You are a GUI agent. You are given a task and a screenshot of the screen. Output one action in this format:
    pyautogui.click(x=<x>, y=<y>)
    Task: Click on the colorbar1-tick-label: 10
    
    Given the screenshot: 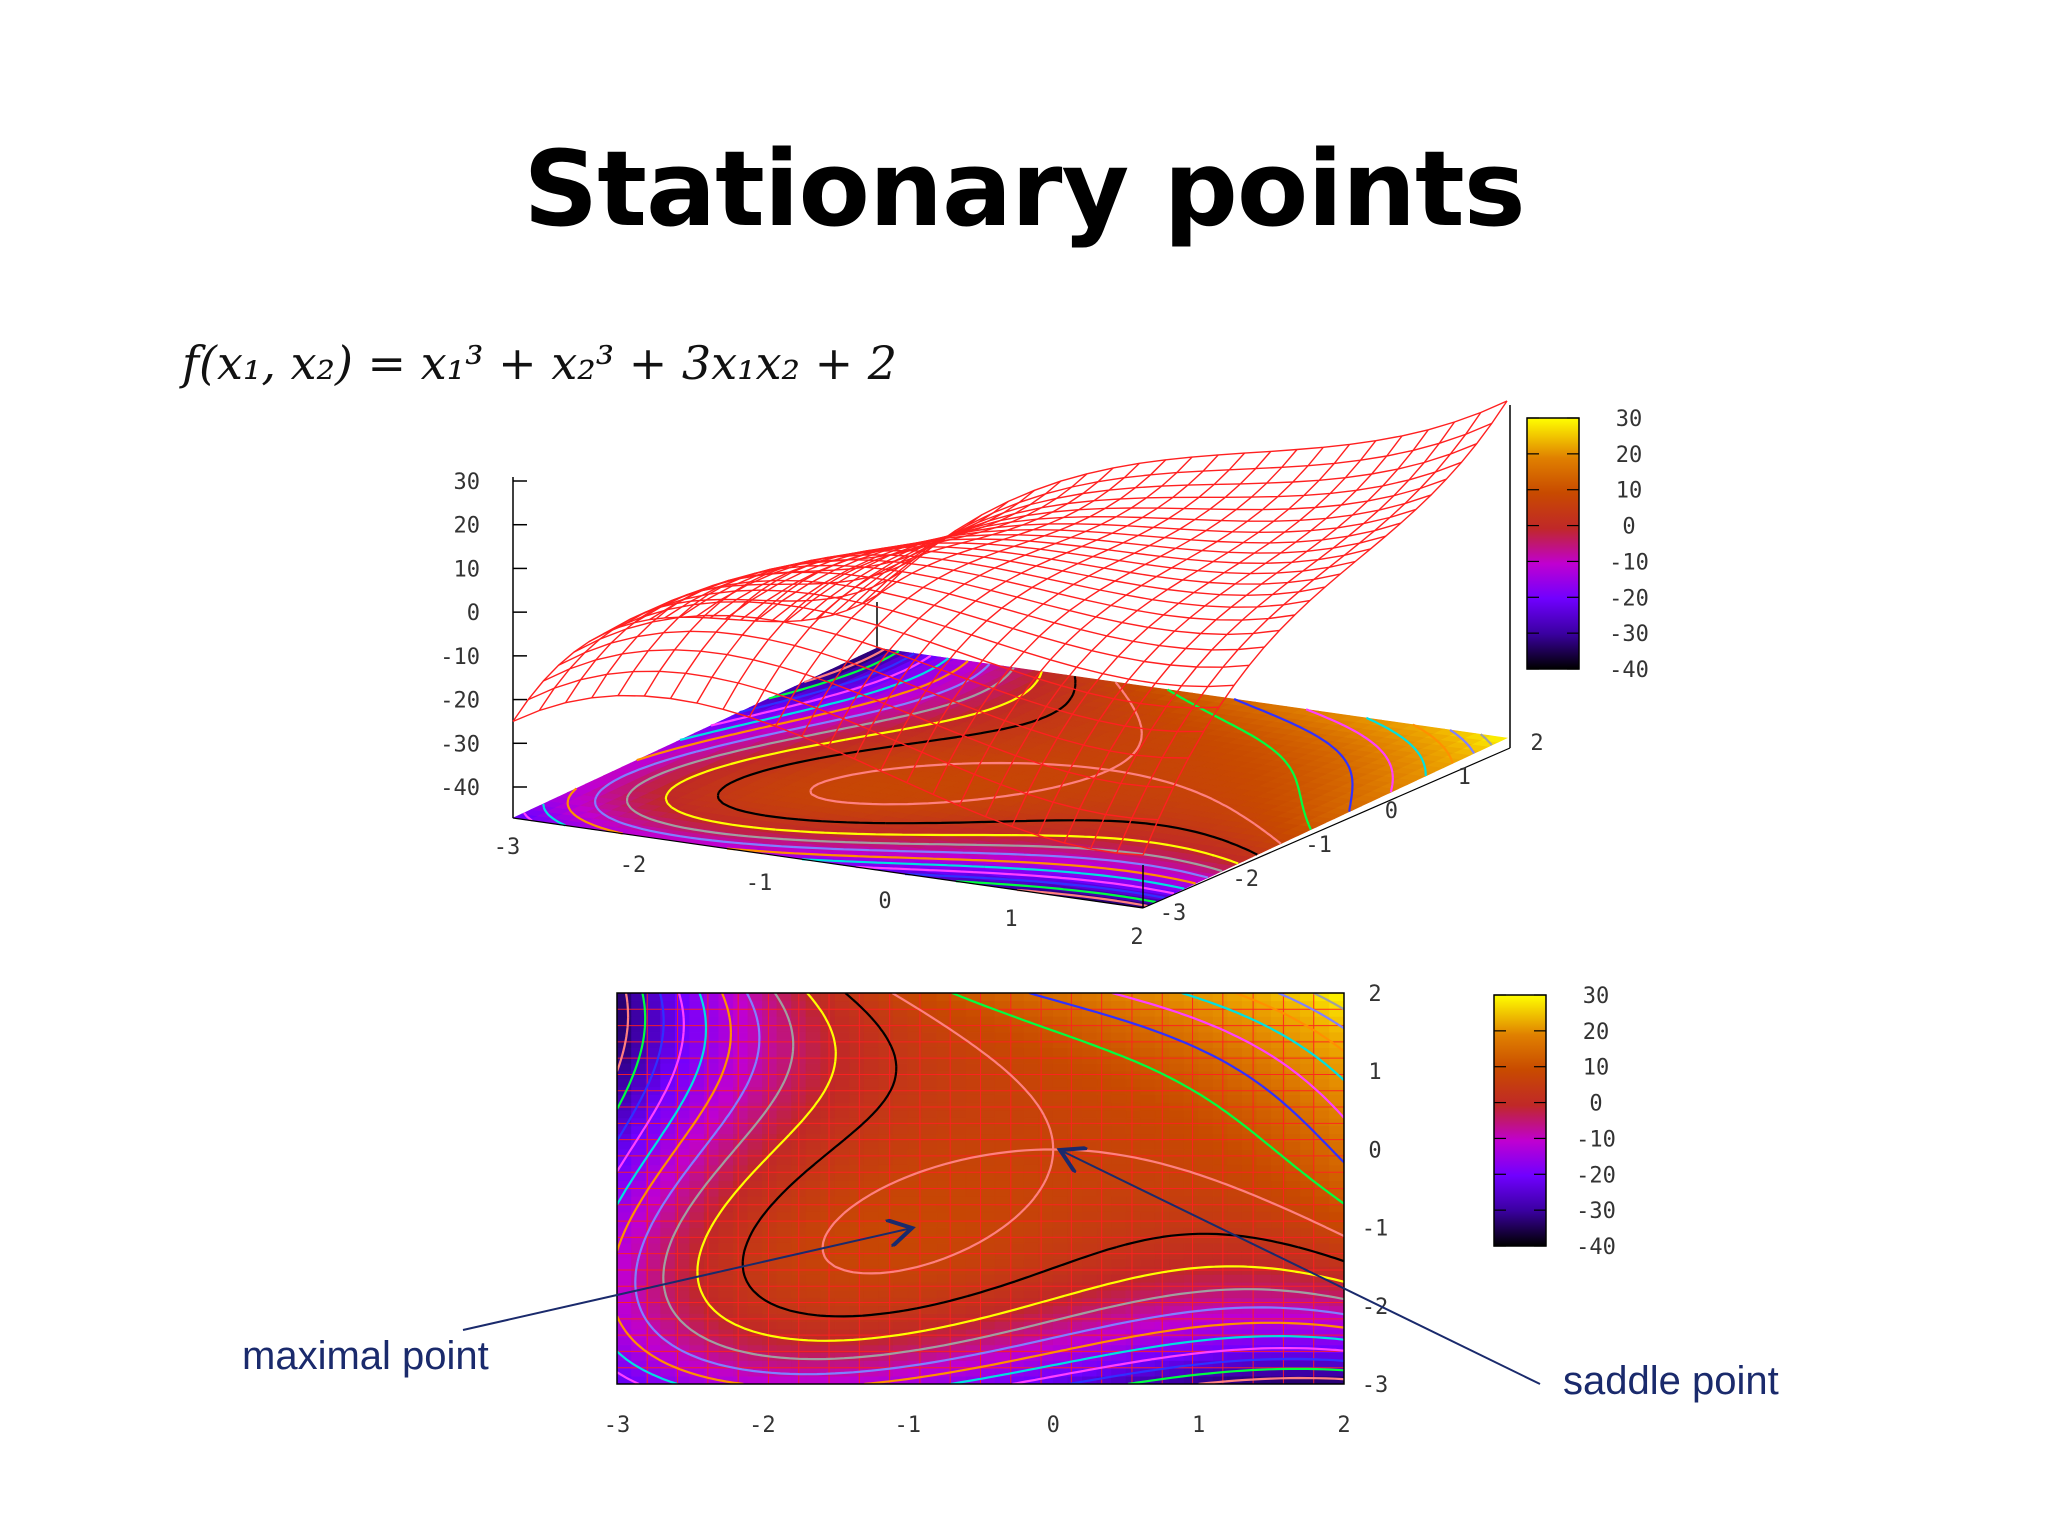 What is the action you would take?
    pyautogui.click(x=1629, y=491)
    